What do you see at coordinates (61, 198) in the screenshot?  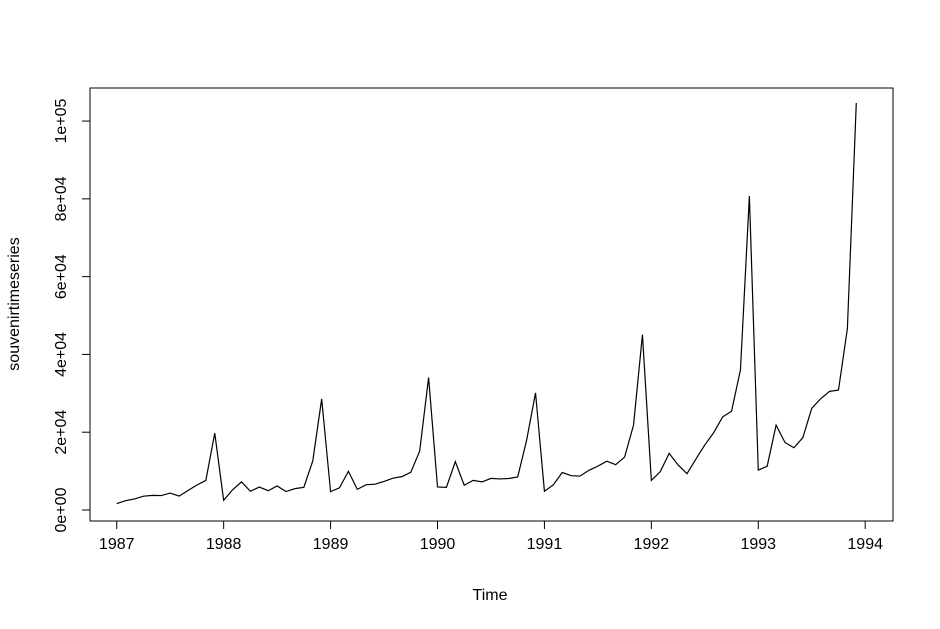 I see `y-tick-label: 8e+04` at bounding box center [61, 198].